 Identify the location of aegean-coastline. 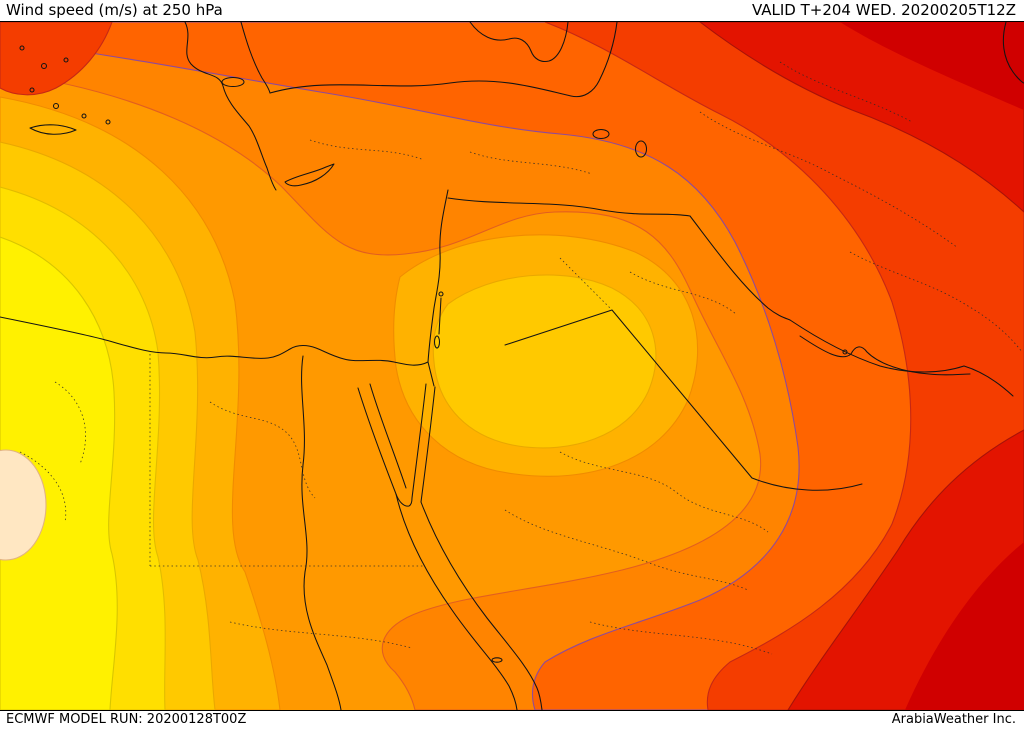
(230, 106).